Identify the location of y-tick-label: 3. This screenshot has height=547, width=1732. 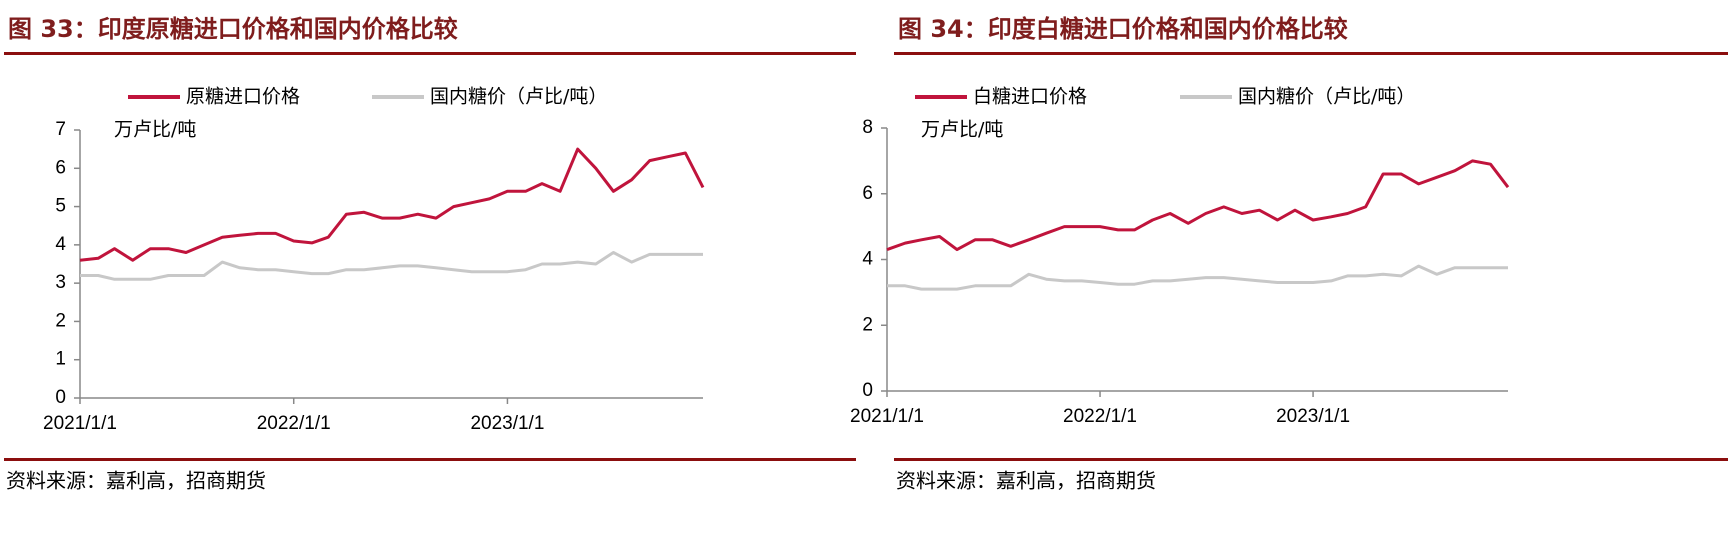
(60, 282).